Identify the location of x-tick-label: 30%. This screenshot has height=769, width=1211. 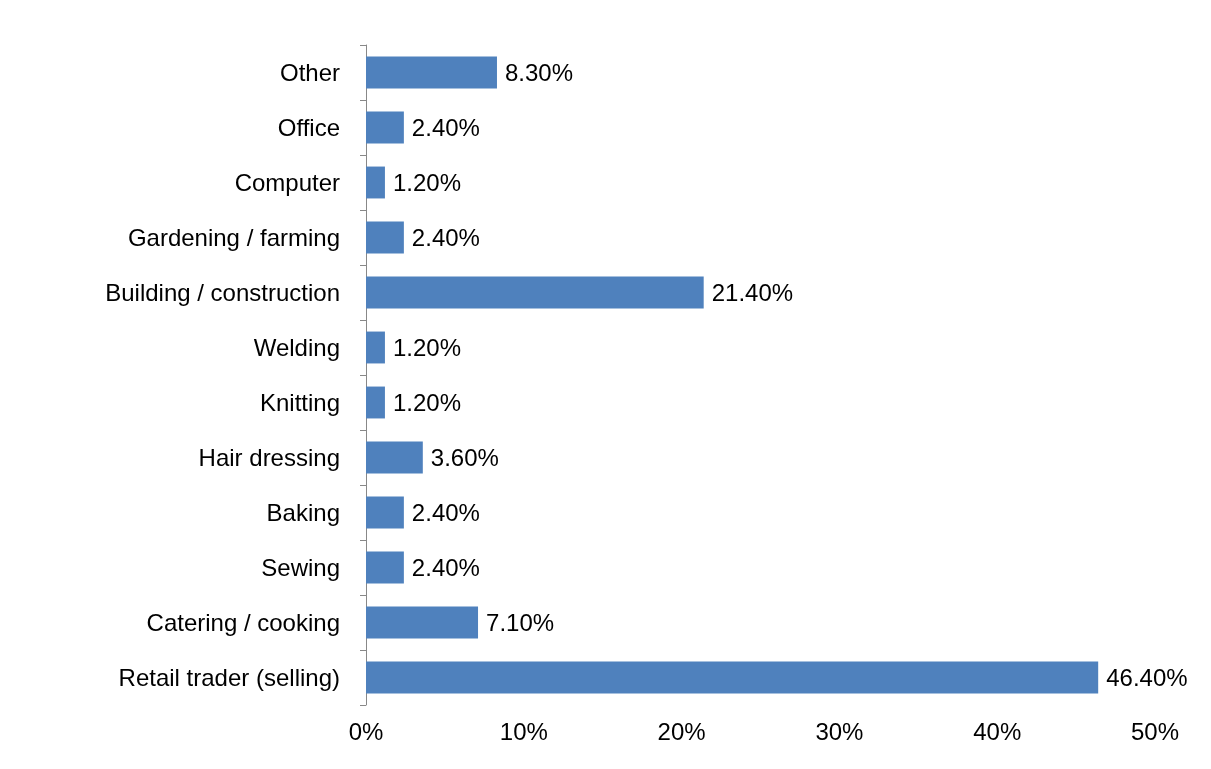
(839, 731).